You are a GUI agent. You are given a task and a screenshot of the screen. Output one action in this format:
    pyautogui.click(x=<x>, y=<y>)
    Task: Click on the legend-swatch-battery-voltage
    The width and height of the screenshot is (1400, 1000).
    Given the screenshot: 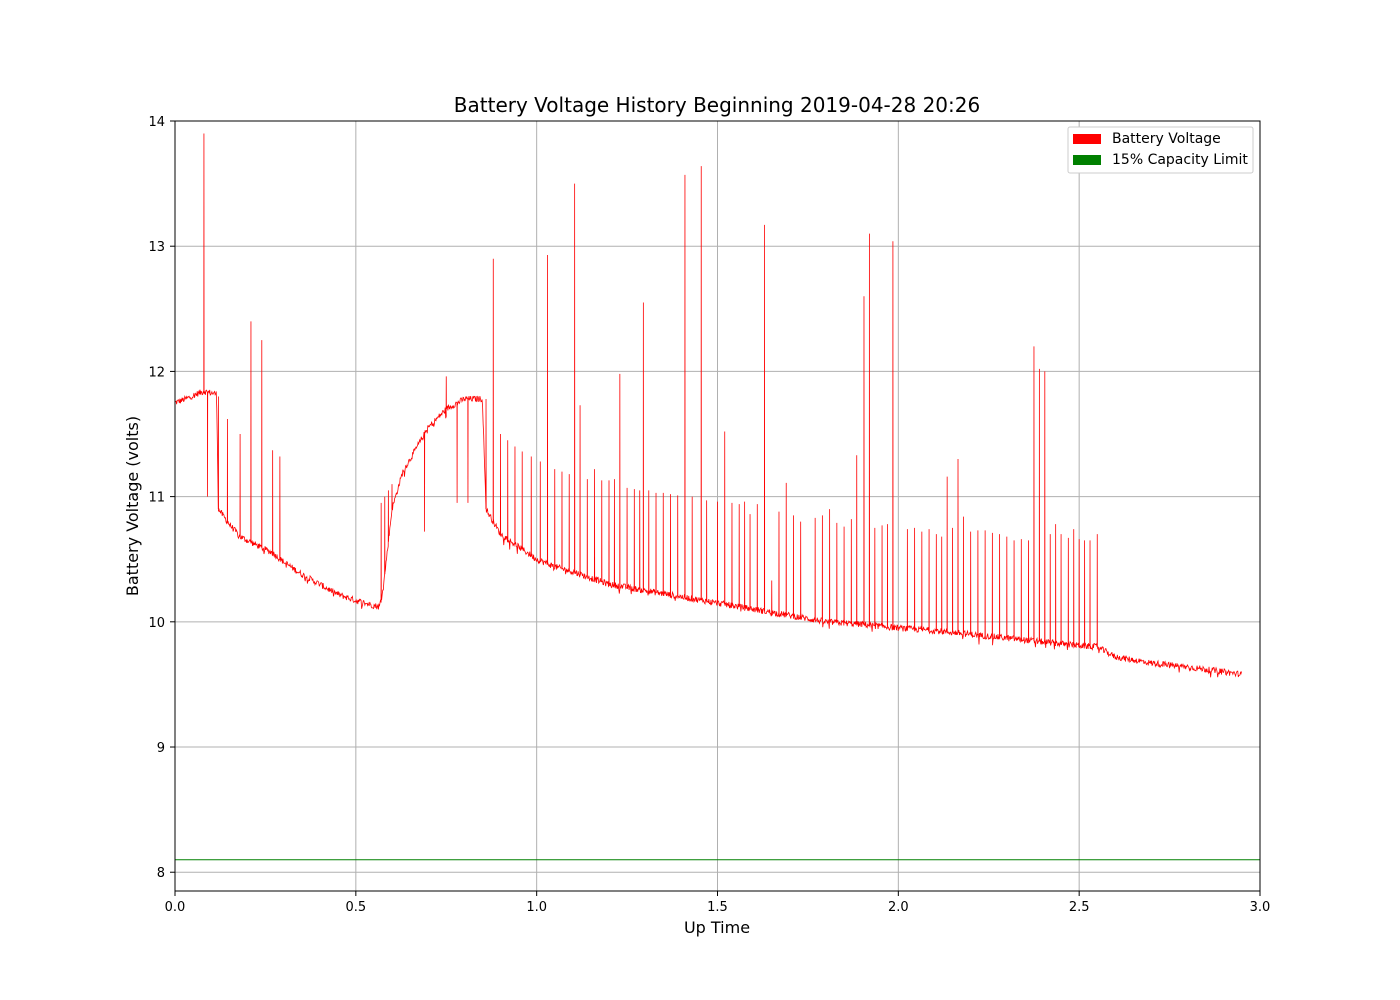 What is the action you would take?
    pyautogui.click(x=1087, y=139)
    